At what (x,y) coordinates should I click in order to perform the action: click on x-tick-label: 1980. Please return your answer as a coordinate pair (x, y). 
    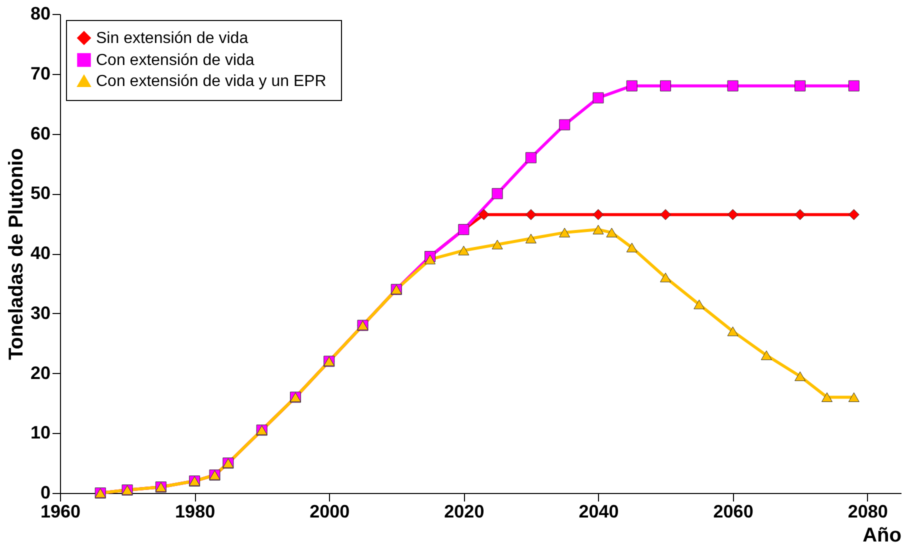
    Looking at the image, I should click on (195, 512).